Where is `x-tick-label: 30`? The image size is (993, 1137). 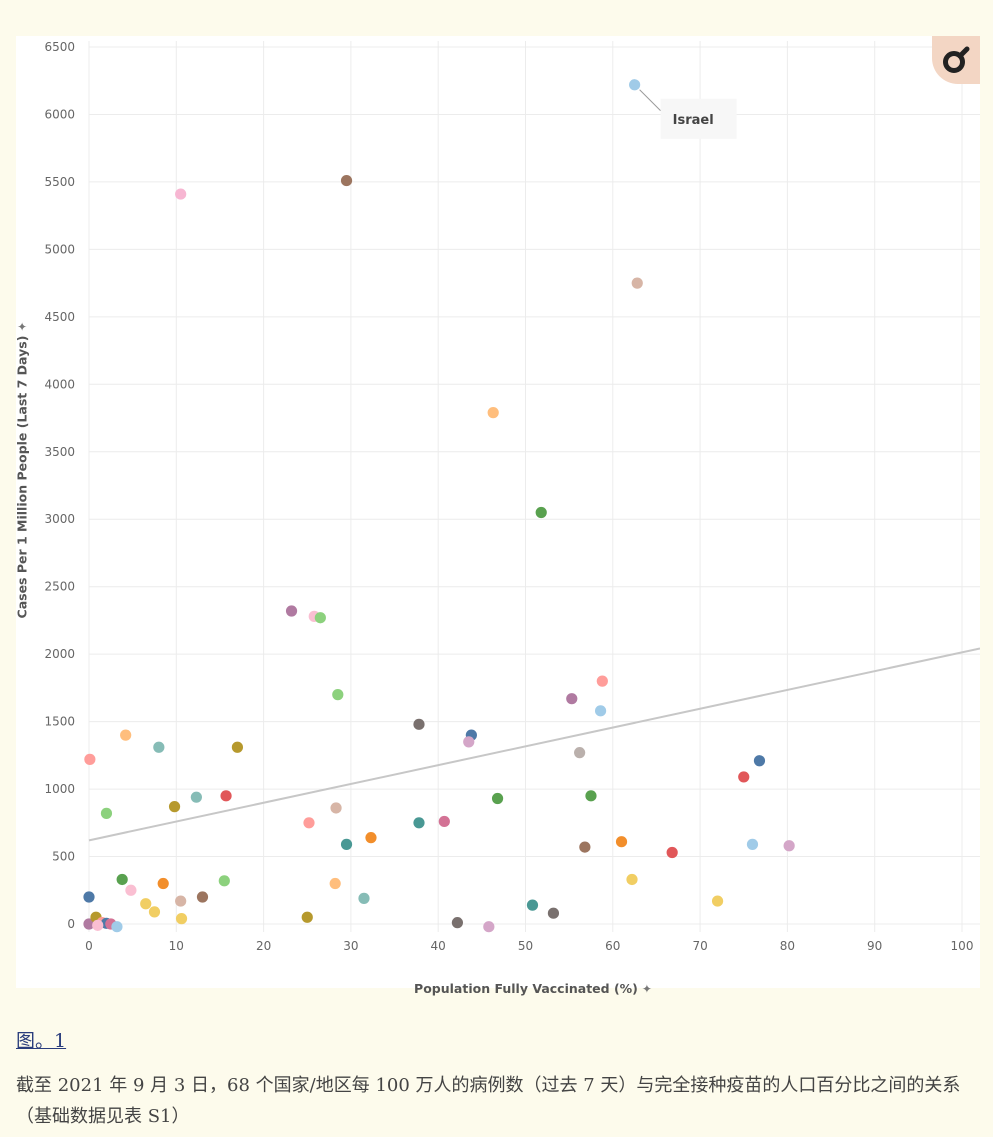
x-tick-label: 30 is located at coordinates (350, 946).